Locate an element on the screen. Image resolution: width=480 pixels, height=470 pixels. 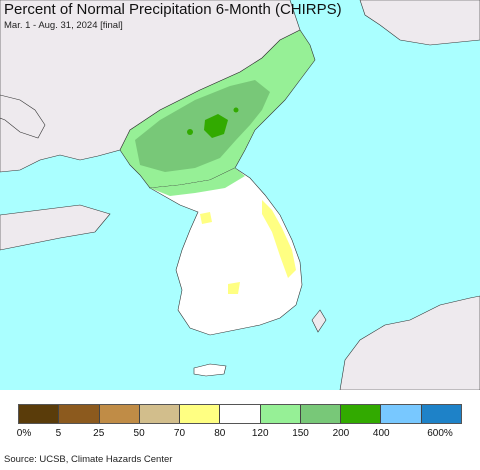
legend-tick-label: 200 is located at coordinates (341, 433).